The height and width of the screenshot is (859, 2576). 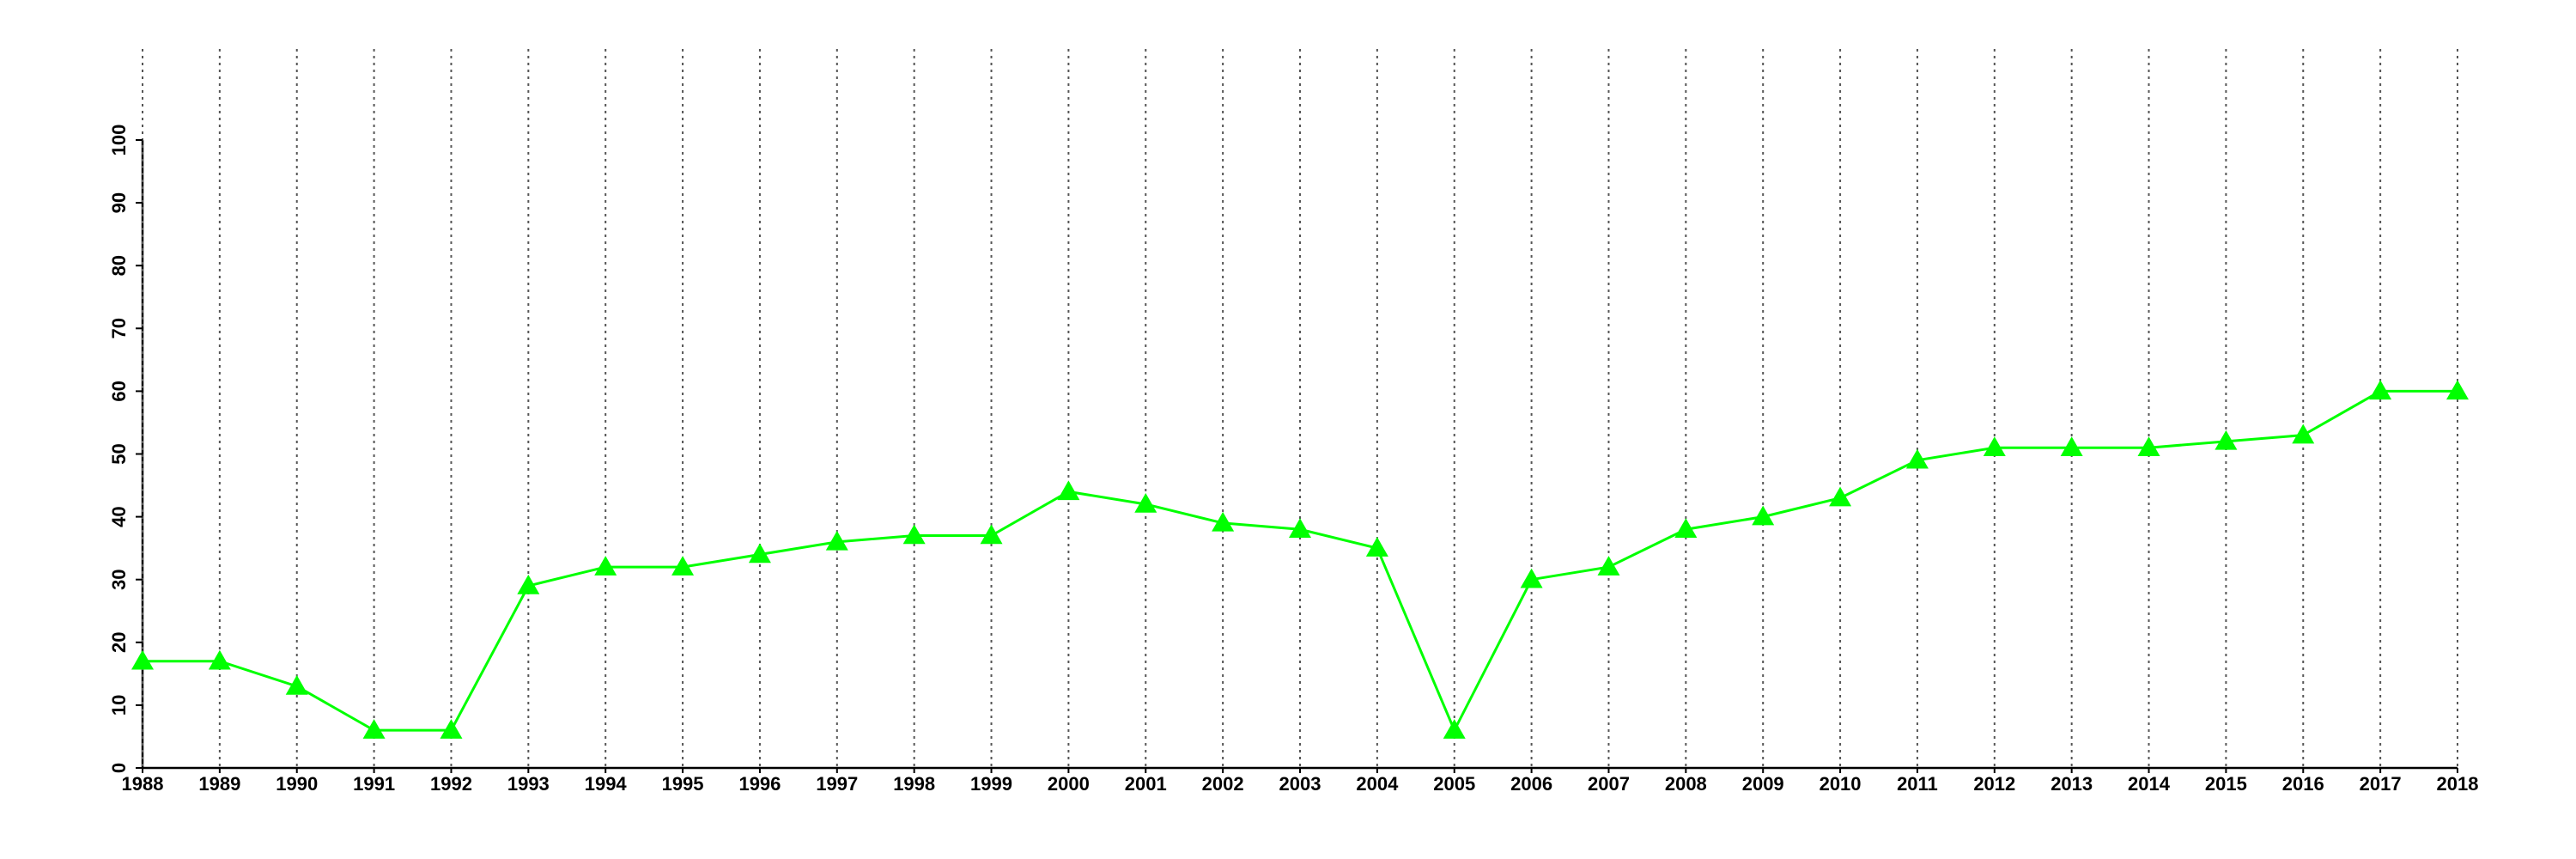 I want to click on x-tick-label: 1988, so click(x=143, y=784).